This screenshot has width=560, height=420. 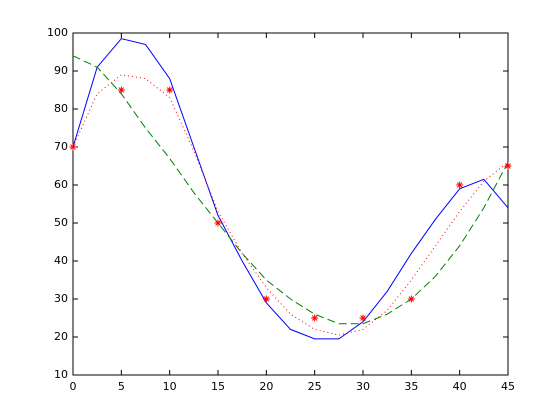 I want to click on x-tick-label: 45, so click(x=508, y=386).